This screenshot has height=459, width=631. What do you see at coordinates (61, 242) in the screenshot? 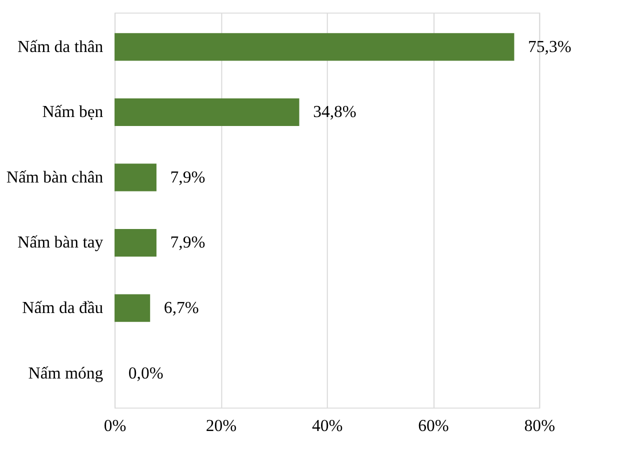
I see `y-tick-label: Nấm bàn tay` at bounding box center [61, 242].